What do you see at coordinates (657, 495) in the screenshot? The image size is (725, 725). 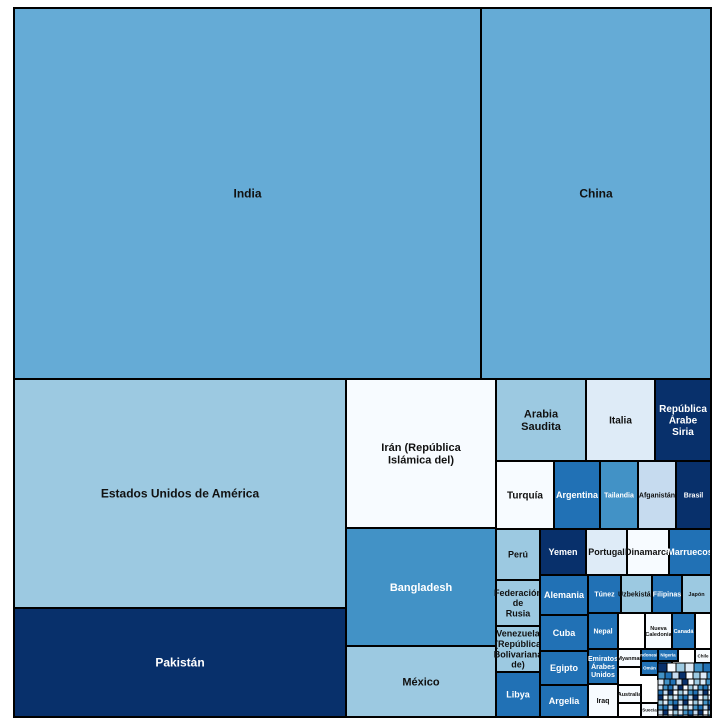 I see `tile-afganistan` at bounding box center [657, 495].